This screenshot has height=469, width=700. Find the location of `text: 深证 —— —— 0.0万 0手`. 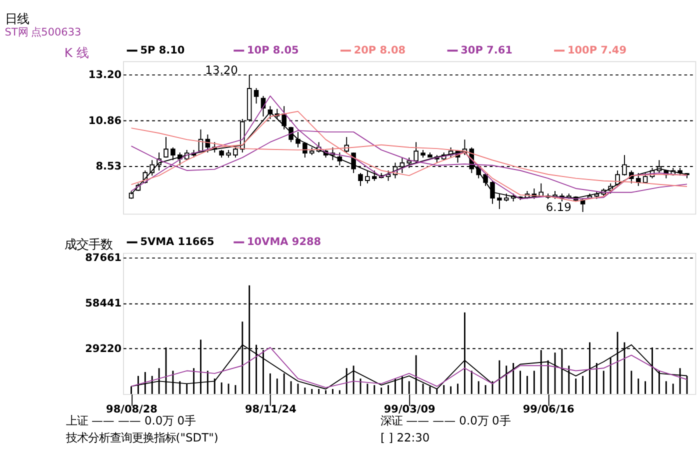

text: 深证 —— —— 0.0万 0手 is located at coordinates (445, 420).